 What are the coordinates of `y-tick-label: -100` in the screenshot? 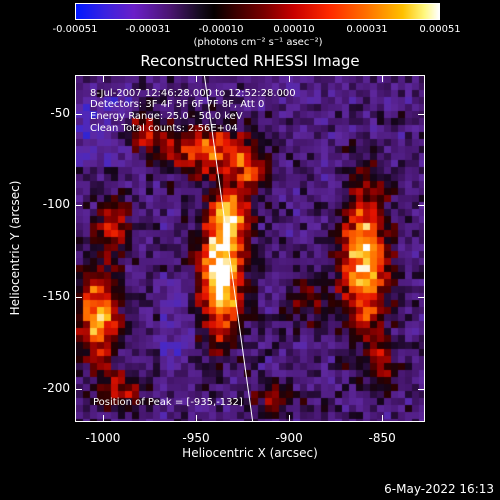 It's located at (56, 204).